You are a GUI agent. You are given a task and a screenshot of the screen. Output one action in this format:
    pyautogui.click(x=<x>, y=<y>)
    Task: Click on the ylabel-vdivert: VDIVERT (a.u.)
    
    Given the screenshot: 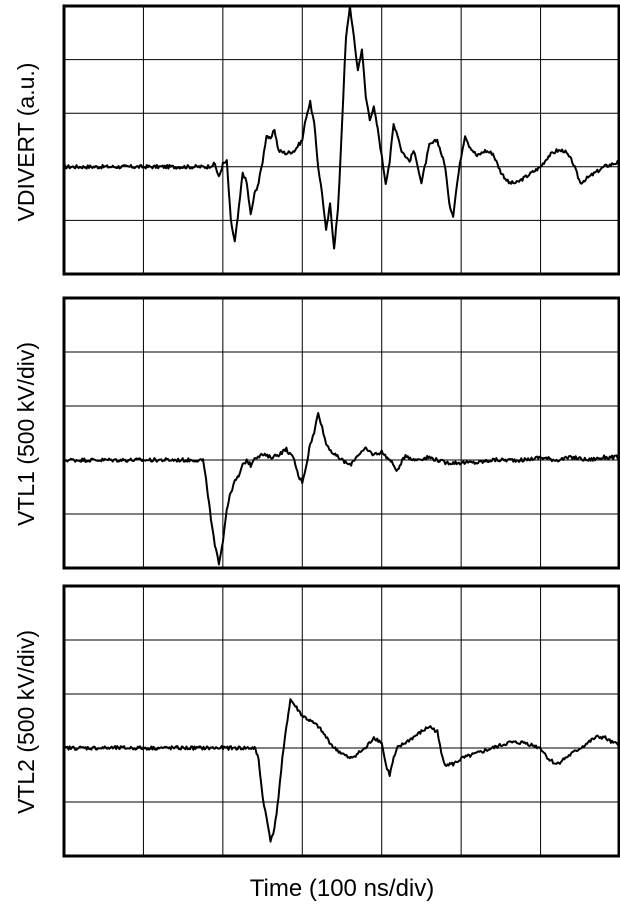 What is the action you would take?
    pyautogui.click(x=26, y=142)
    